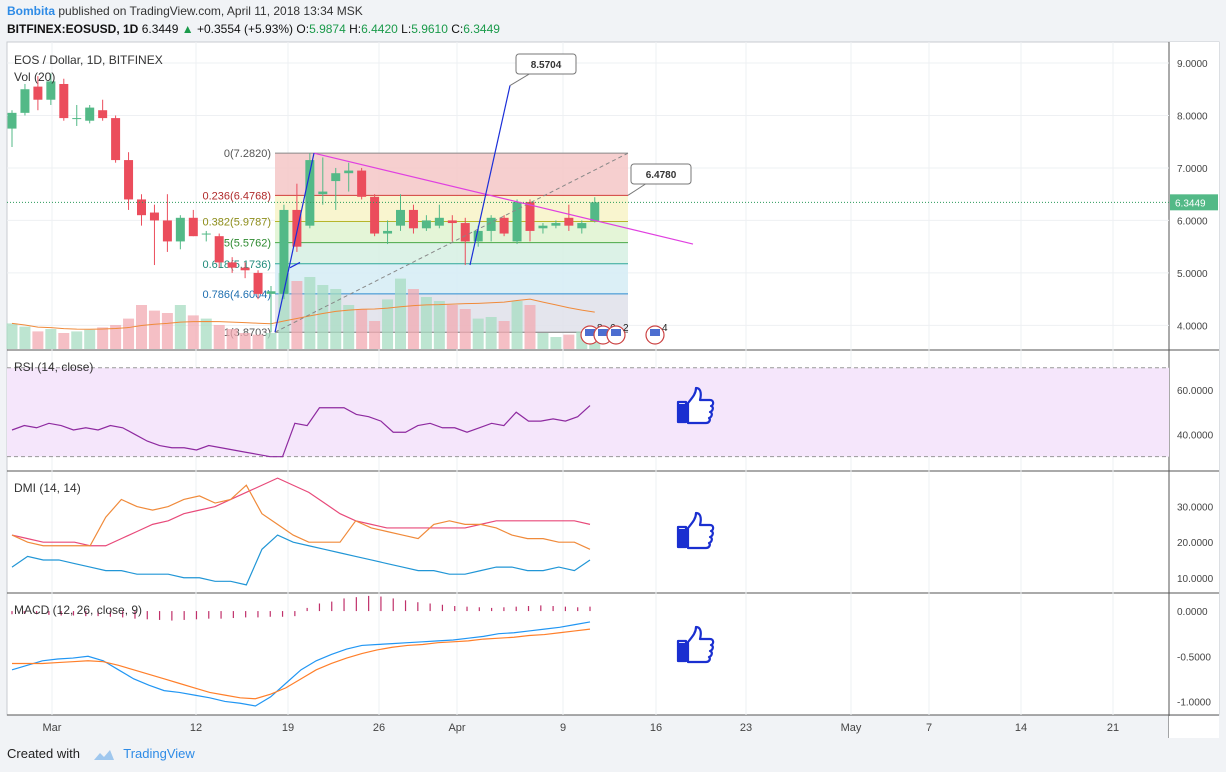  Describe the element at coordinates (1195, 543) in the screenshot. I see `dmi-tick-label: 20.0000` at that location.